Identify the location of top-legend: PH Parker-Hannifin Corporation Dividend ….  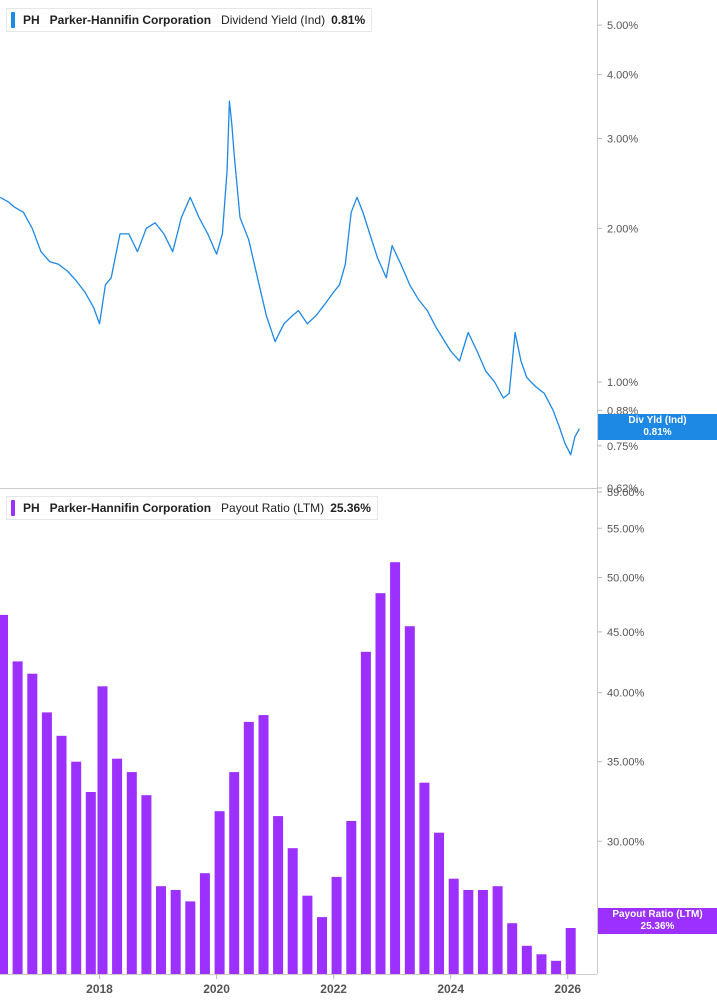
(189, 20).